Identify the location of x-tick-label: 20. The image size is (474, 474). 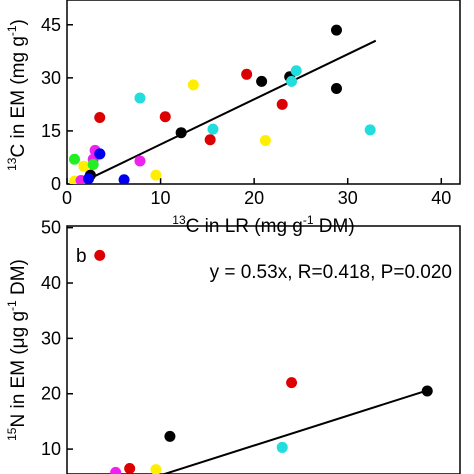
(254, 198).